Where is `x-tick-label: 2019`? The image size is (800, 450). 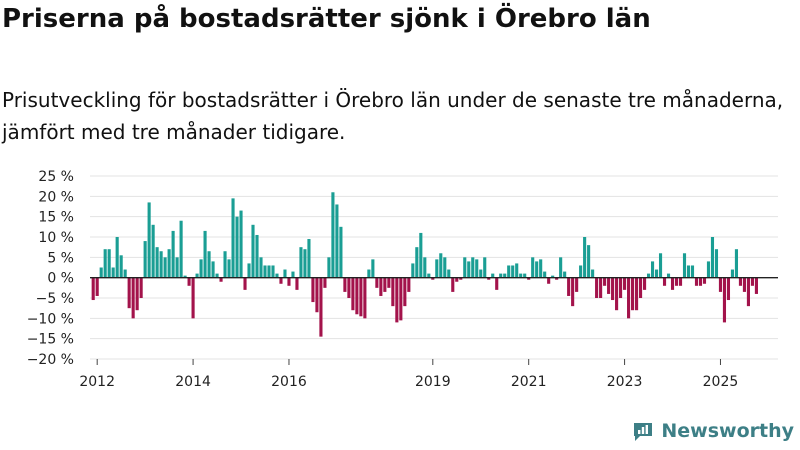 x-tick-label: 2019 is located at coordinates (433, 382).